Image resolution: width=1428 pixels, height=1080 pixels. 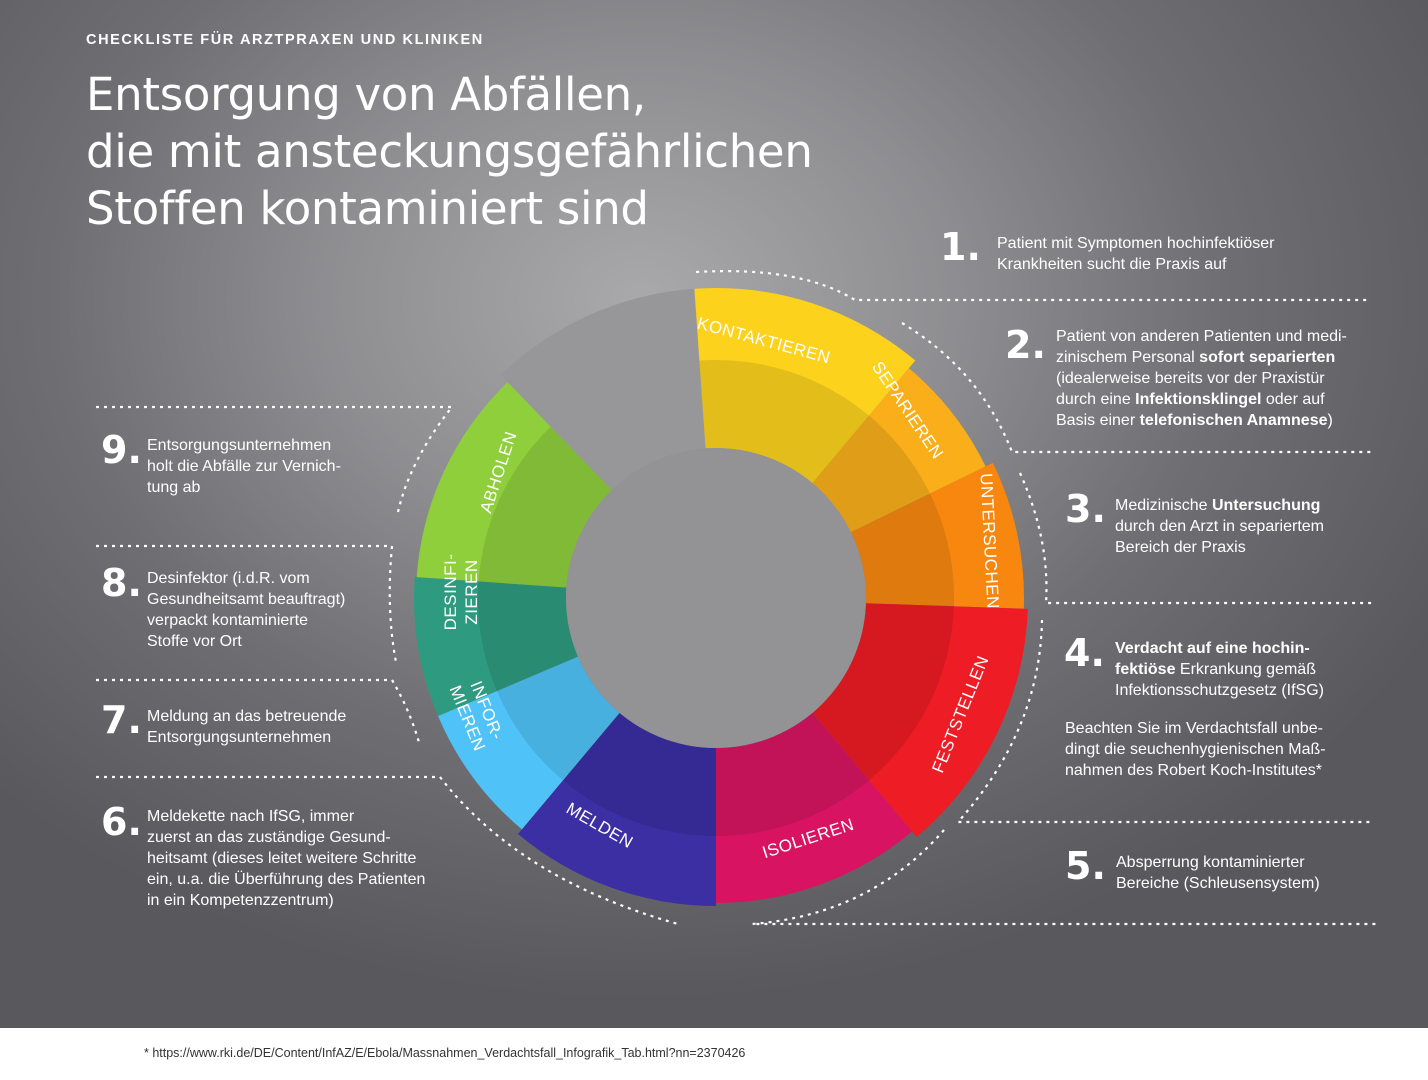 I want to click on segment-feststellen-inner, so click(x=883, y=692).